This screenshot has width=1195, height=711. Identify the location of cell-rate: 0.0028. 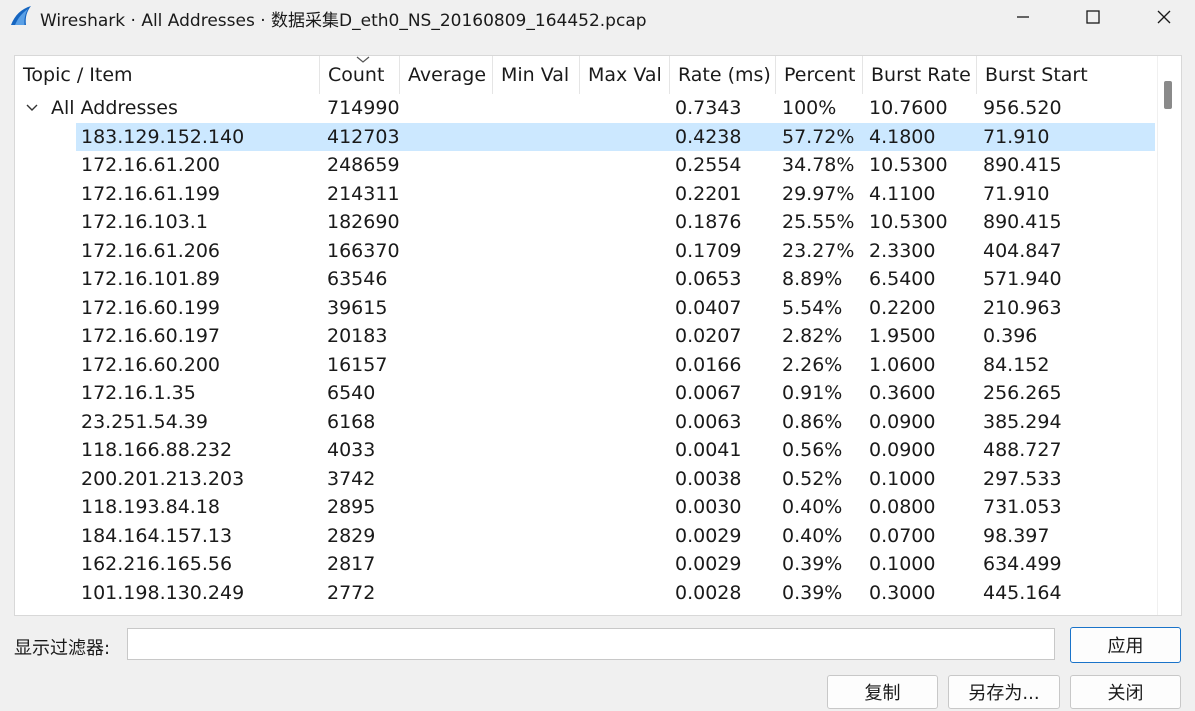
(708, 592).